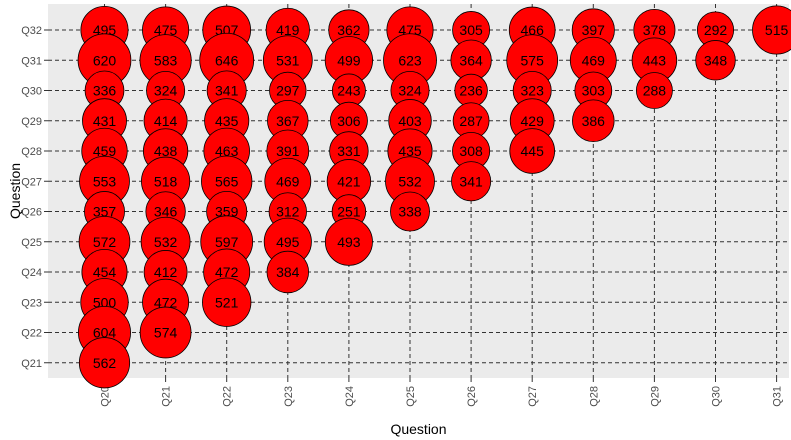 This screenshot has height=440, width=791. Describe the element at coordinates (471, 91) in the screenshot. I see `bubble-value-label: 236` at that location.